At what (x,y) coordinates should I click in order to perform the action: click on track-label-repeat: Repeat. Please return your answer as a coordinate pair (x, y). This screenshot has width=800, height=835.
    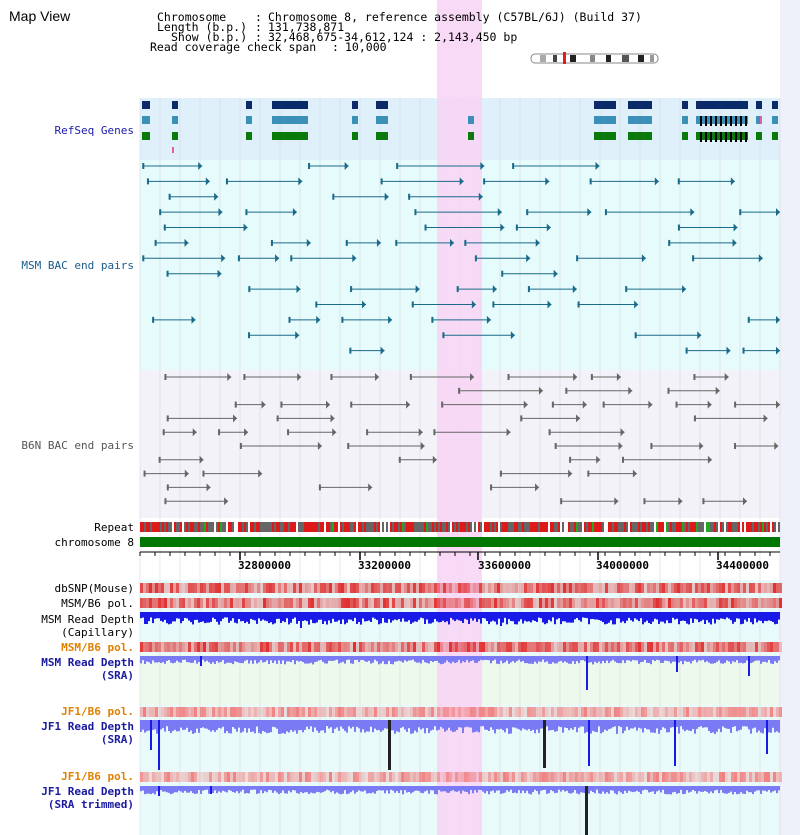
    Looking at the image, I should click on (114, 527).